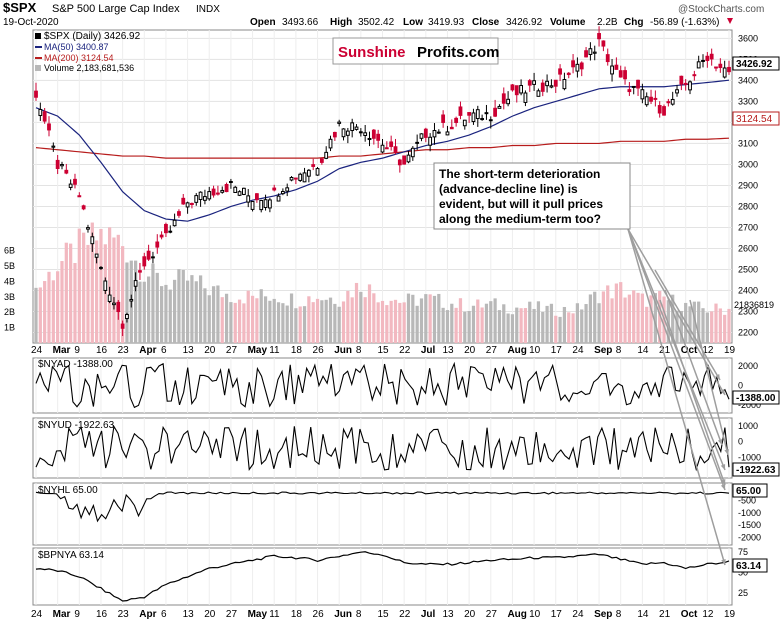 The height and width of the screenshot is (621, 780). I want to click on nyad-y-tick-label: -2000, so click(749, 405).